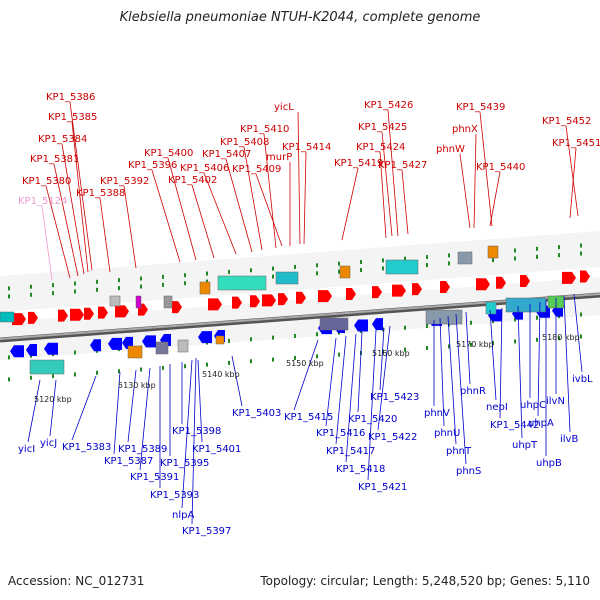  Describe the element at coordinates (221, 374) in the screenshot. I see `scale-label: 5140 kbp` at that location.